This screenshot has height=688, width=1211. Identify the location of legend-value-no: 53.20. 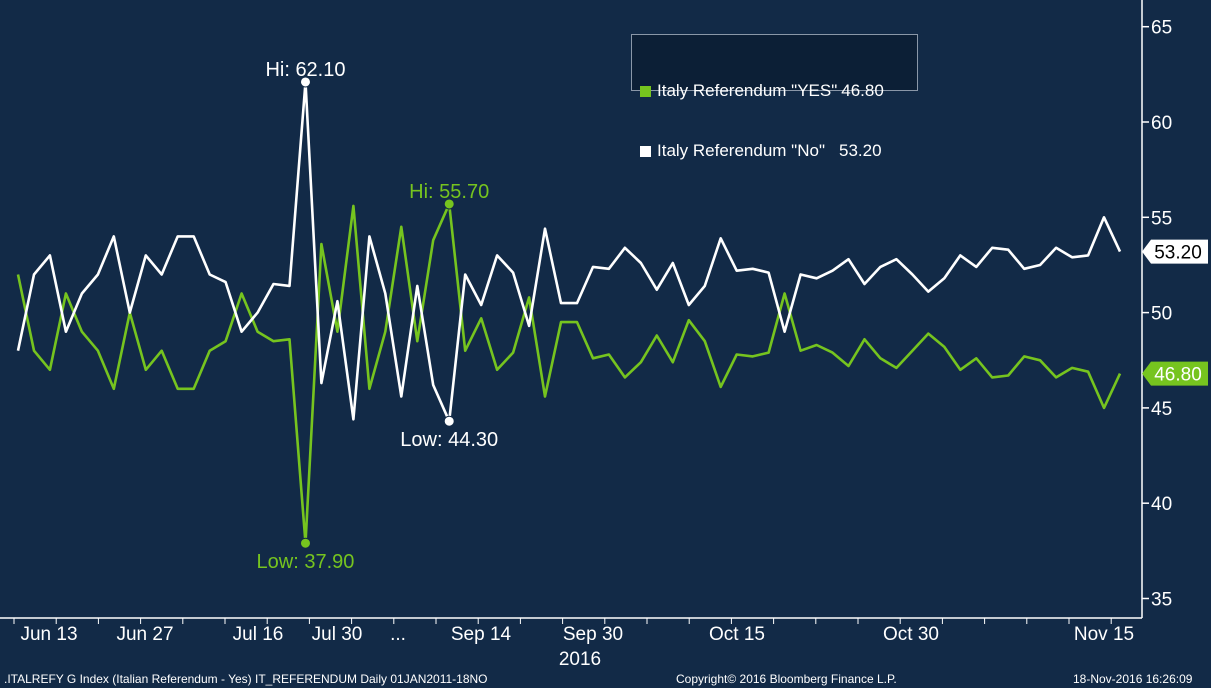
(860, 150).